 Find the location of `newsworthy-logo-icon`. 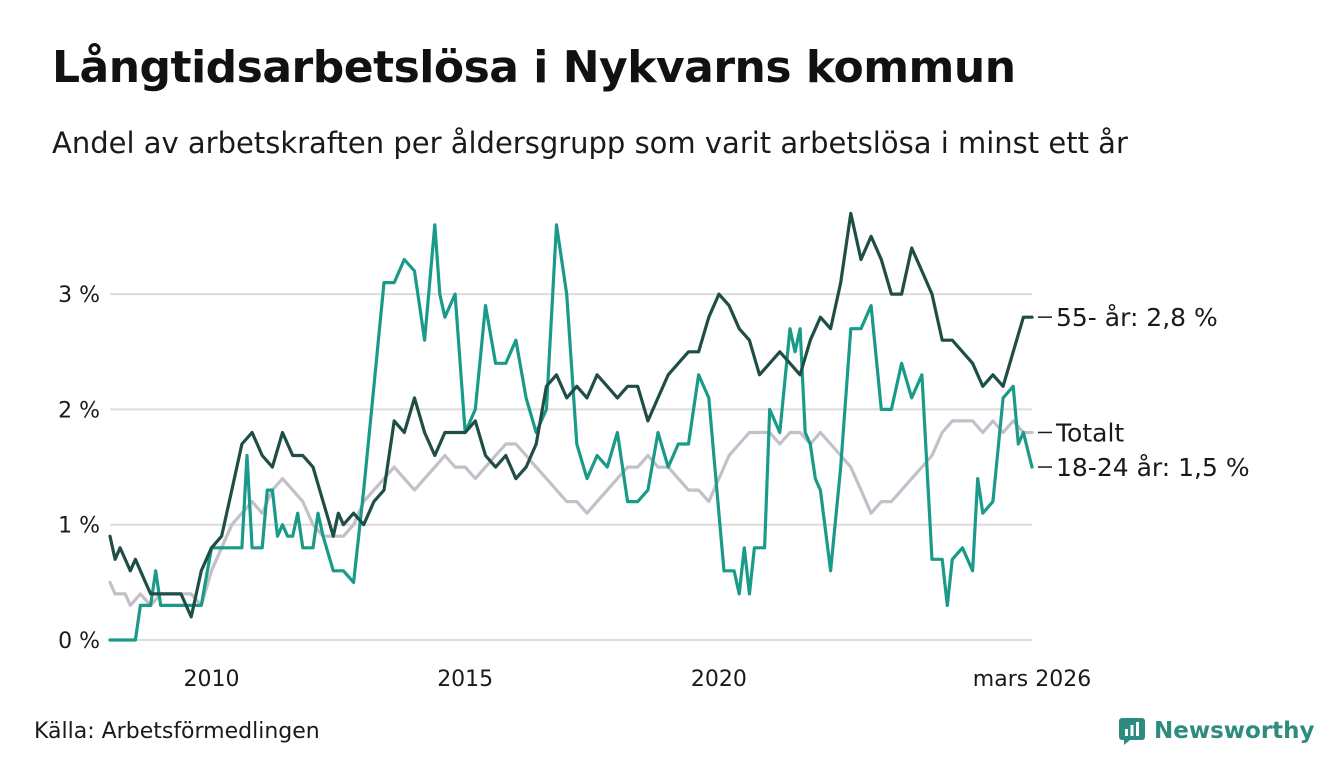

newsworthy-logo-icon is located at coordinates (1132, 731).